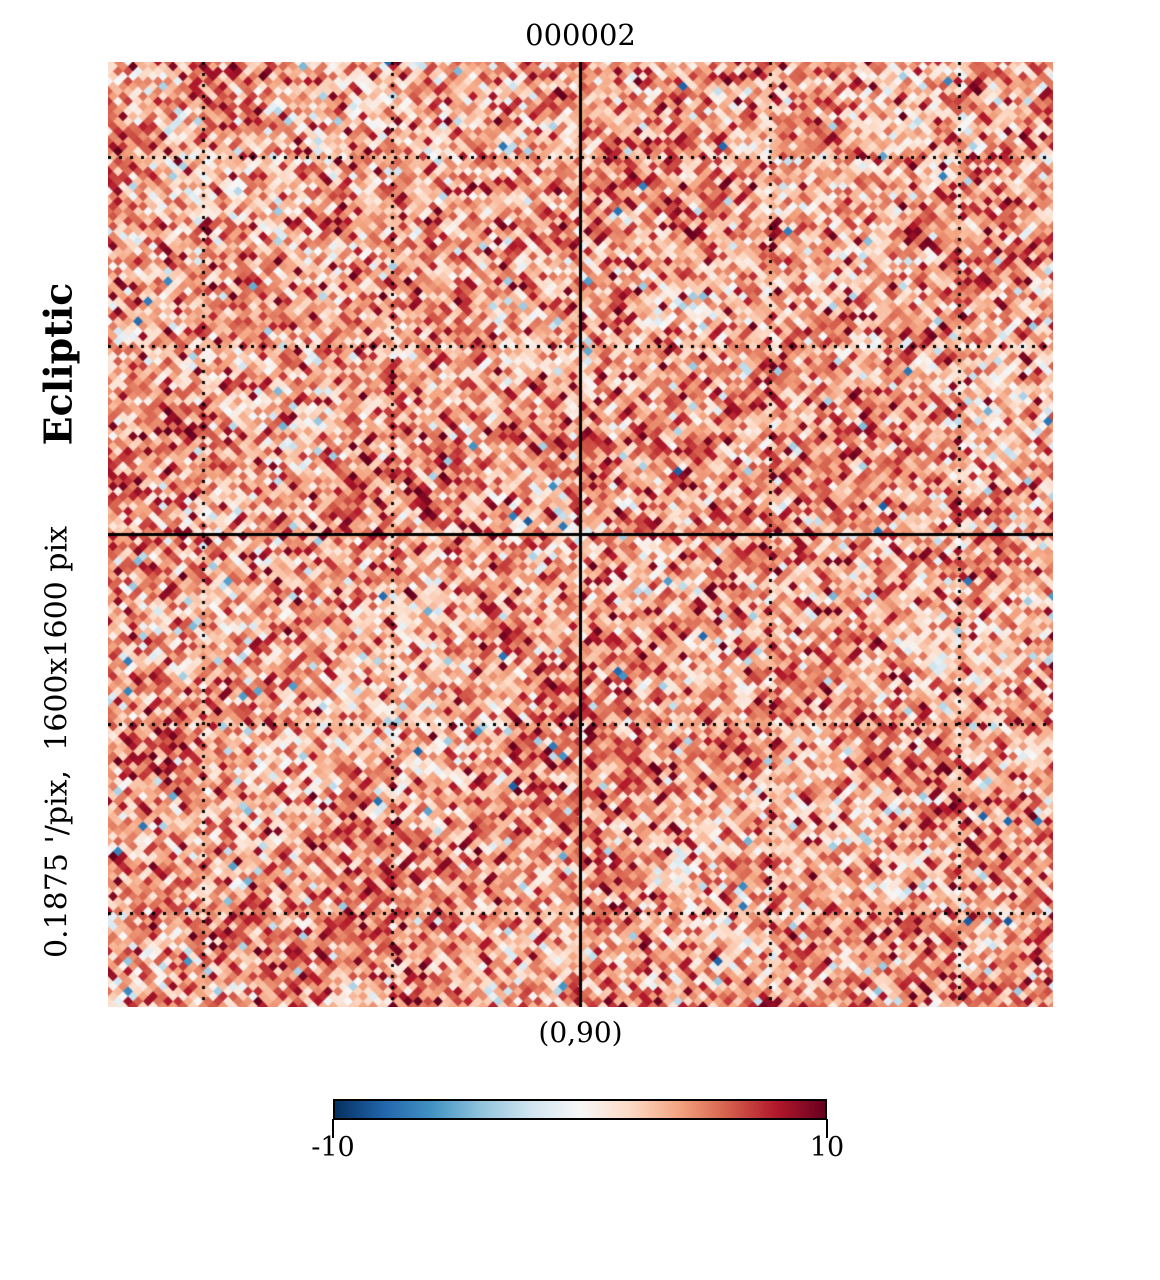 This screenshot has width=1160, height=1280. Describe the element at coordinates (333, 1128) in the screenshot. I see `colorbar-min-tick` at that location.